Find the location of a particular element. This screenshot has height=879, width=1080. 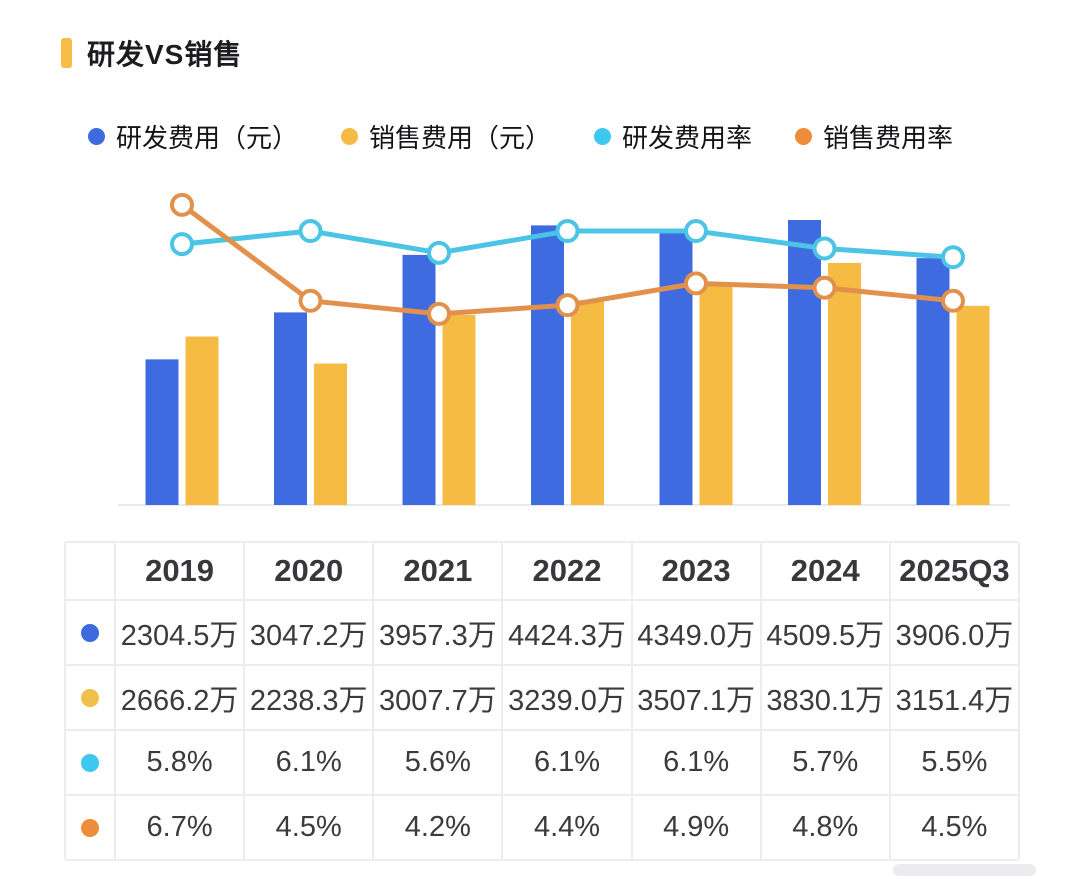

horizontal-scrollbar-thumb is located at coordinates (964, 870).